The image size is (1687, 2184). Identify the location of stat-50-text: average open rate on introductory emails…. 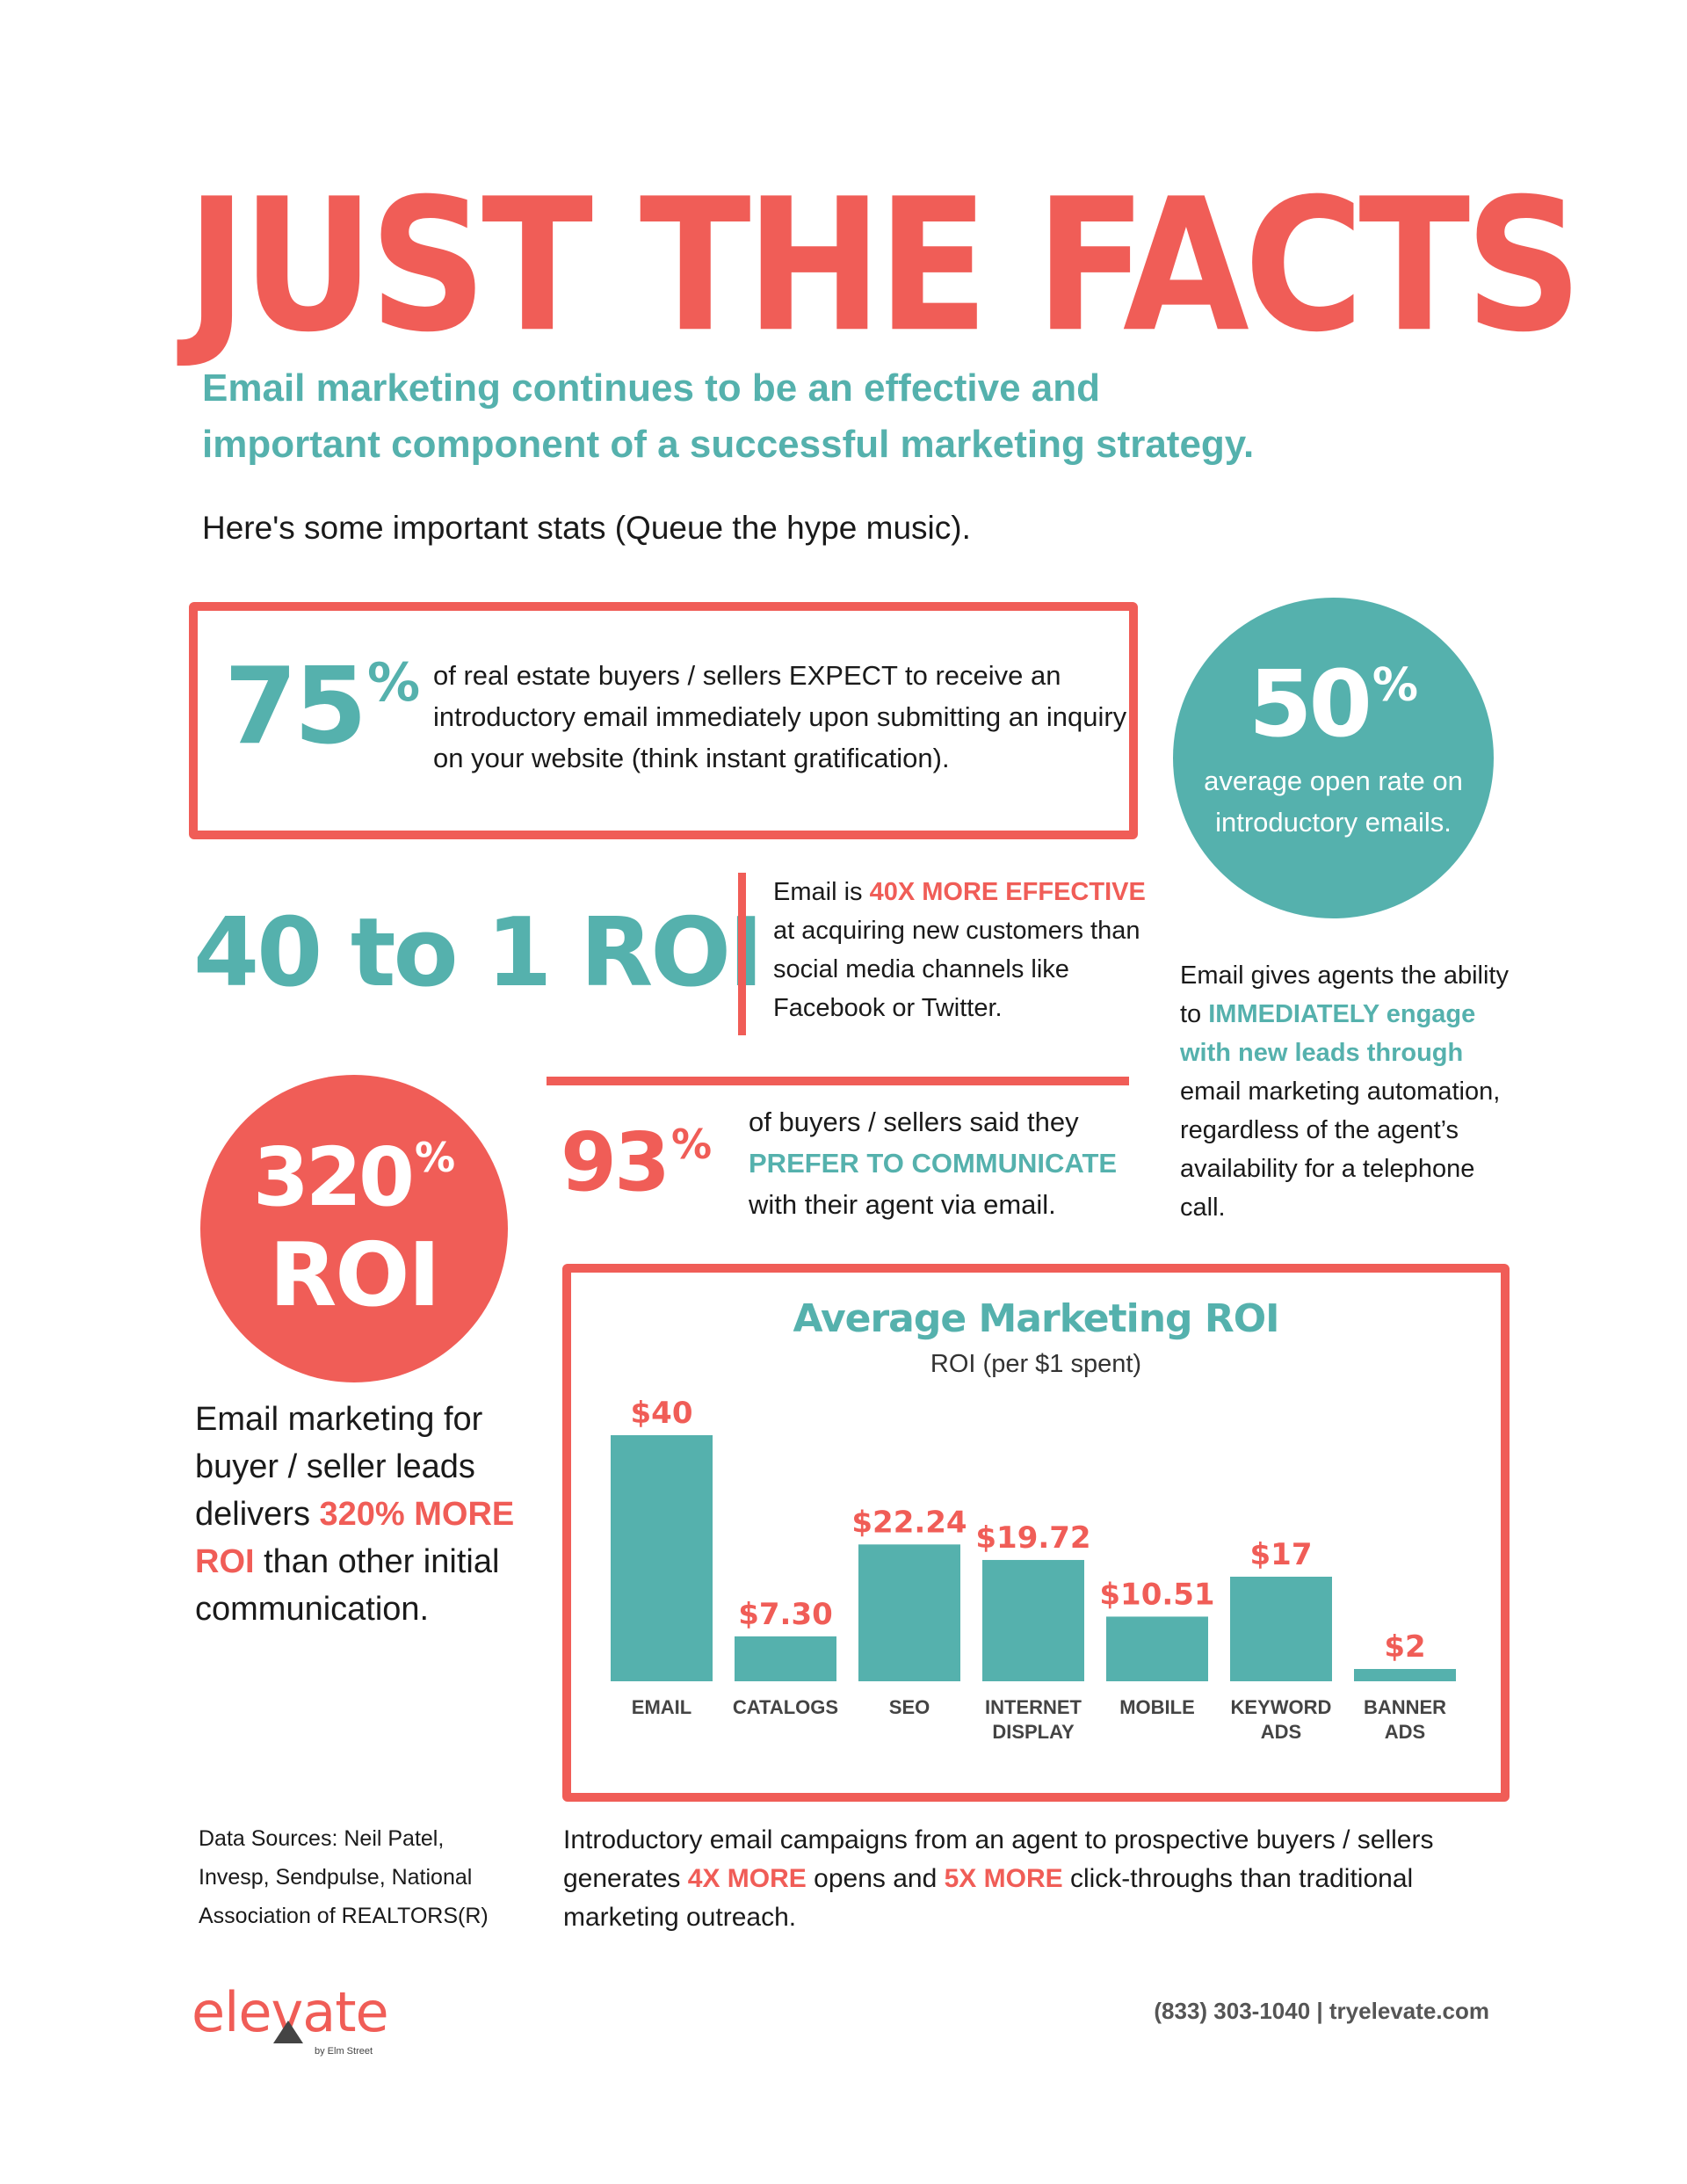
(1333, 801).